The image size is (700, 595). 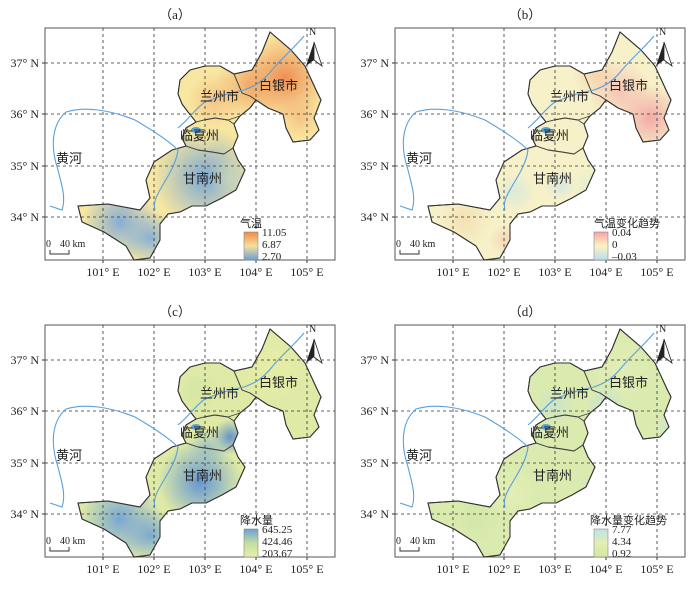 What do you see at coordinates (525, 311) in the screenshot?
I see `panel-label: （d）` at bounding box center [525, 311].